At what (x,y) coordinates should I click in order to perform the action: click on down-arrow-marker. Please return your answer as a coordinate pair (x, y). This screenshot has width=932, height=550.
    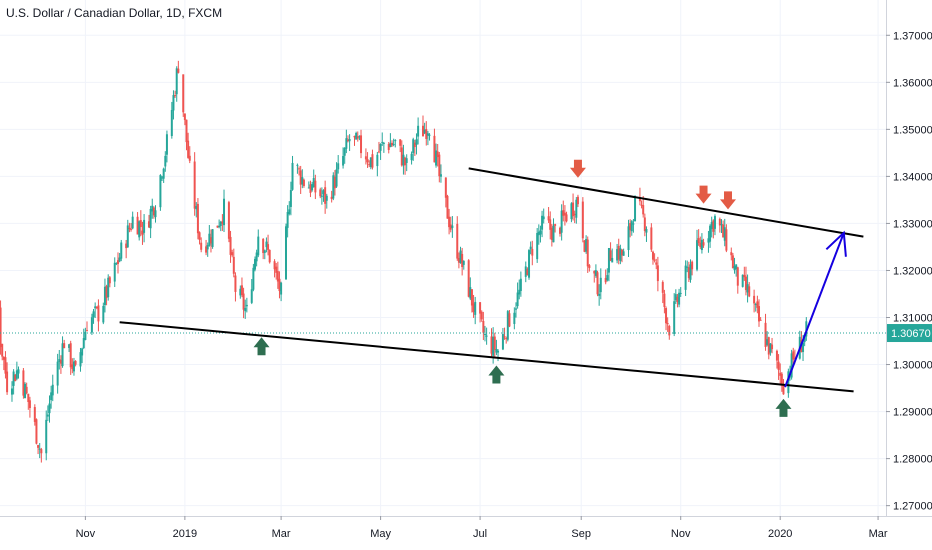
    Looking at the image, I should click on (703, 194).